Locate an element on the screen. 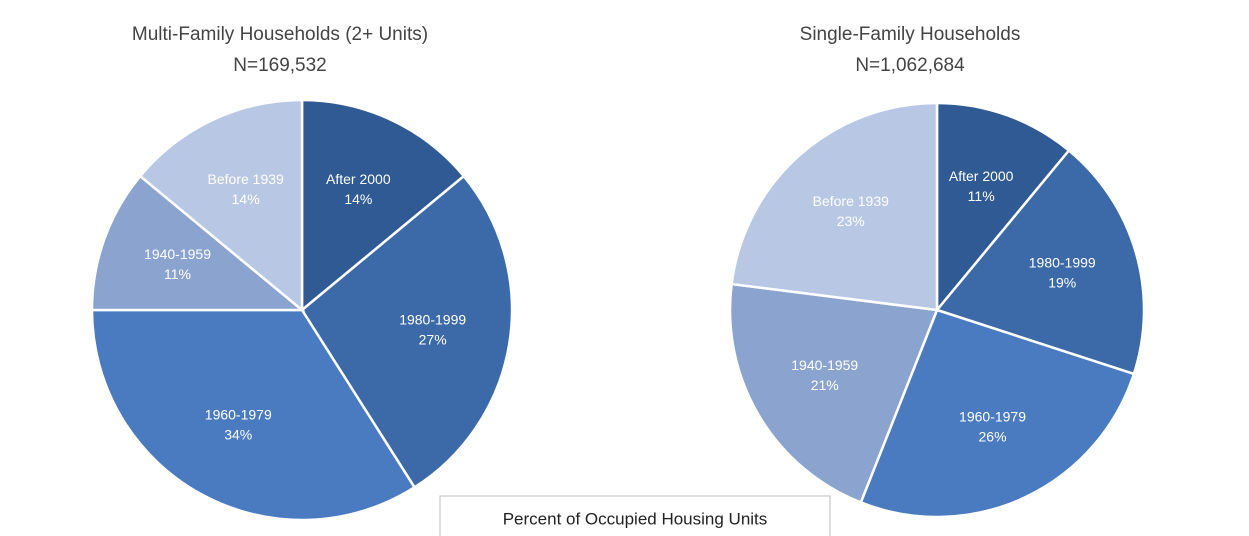  slice-value: 27% is located at coordinates (433, 339).